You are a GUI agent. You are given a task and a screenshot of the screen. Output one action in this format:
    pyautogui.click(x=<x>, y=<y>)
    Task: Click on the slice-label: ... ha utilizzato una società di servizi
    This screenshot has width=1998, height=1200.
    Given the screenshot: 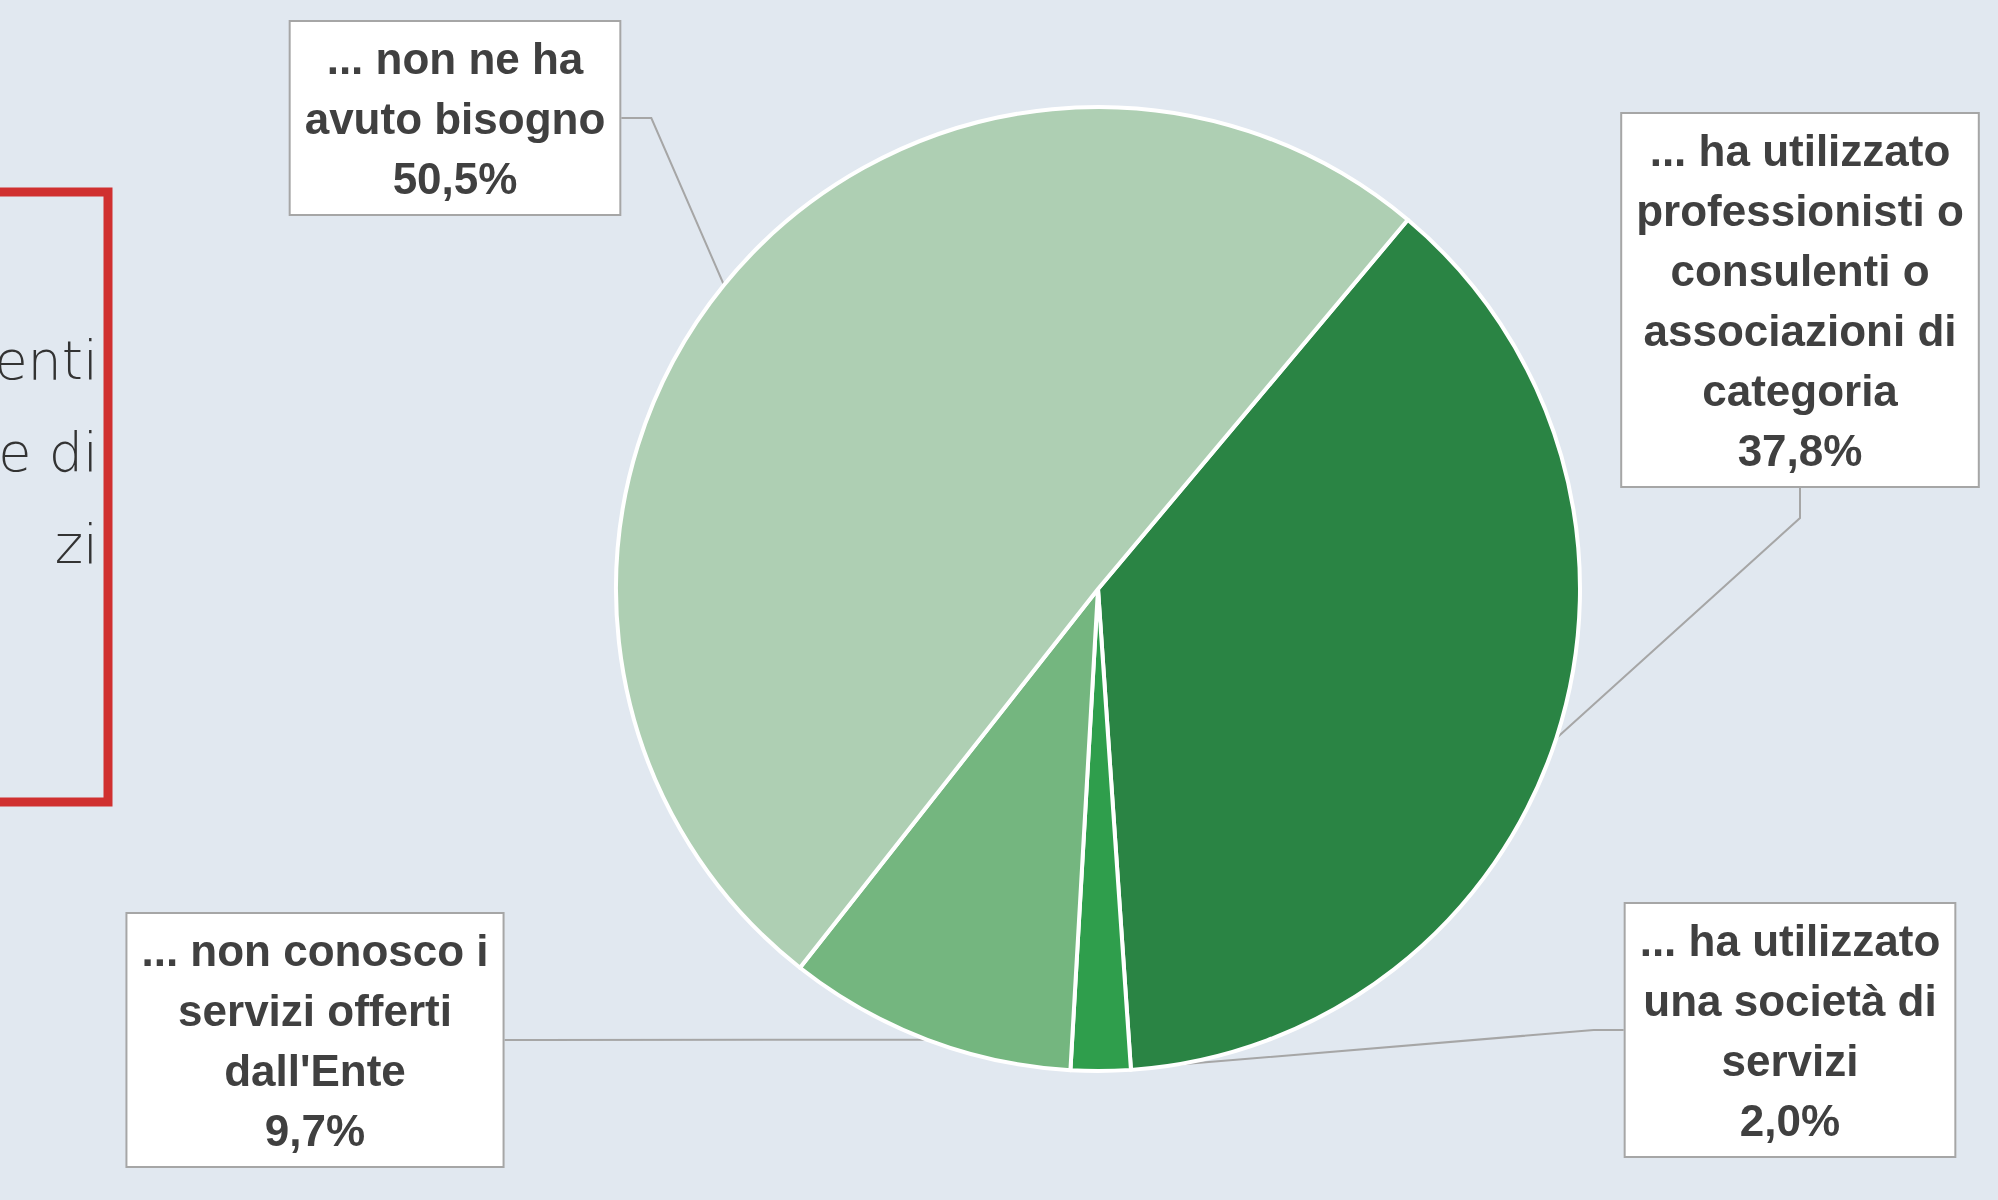 What is the action you would take?
    pyautogui.click(x=1790, y=1000)
    